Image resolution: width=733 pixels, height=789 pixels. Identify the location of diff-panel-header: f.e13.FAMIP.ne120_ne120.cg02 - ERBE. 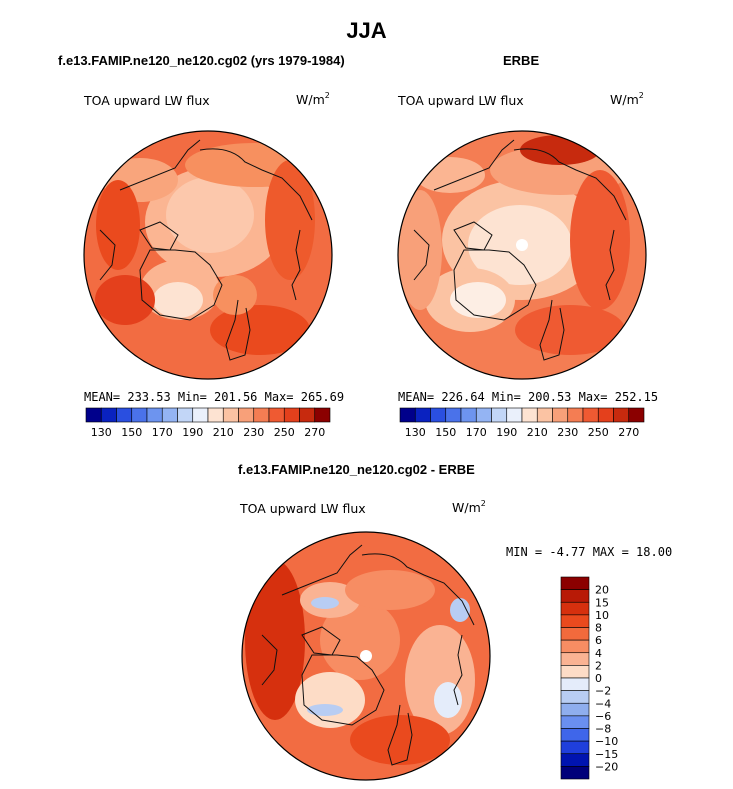
(356, 469).